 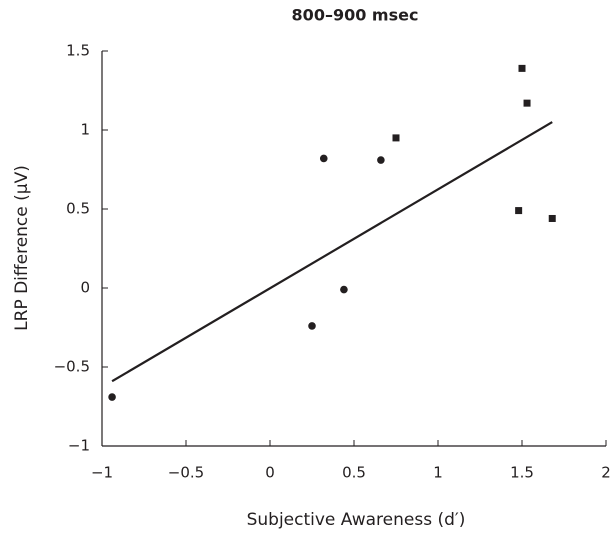 I want to click on x-axis-label: Subjective Awareness (d′), so click(x=356, y=520).